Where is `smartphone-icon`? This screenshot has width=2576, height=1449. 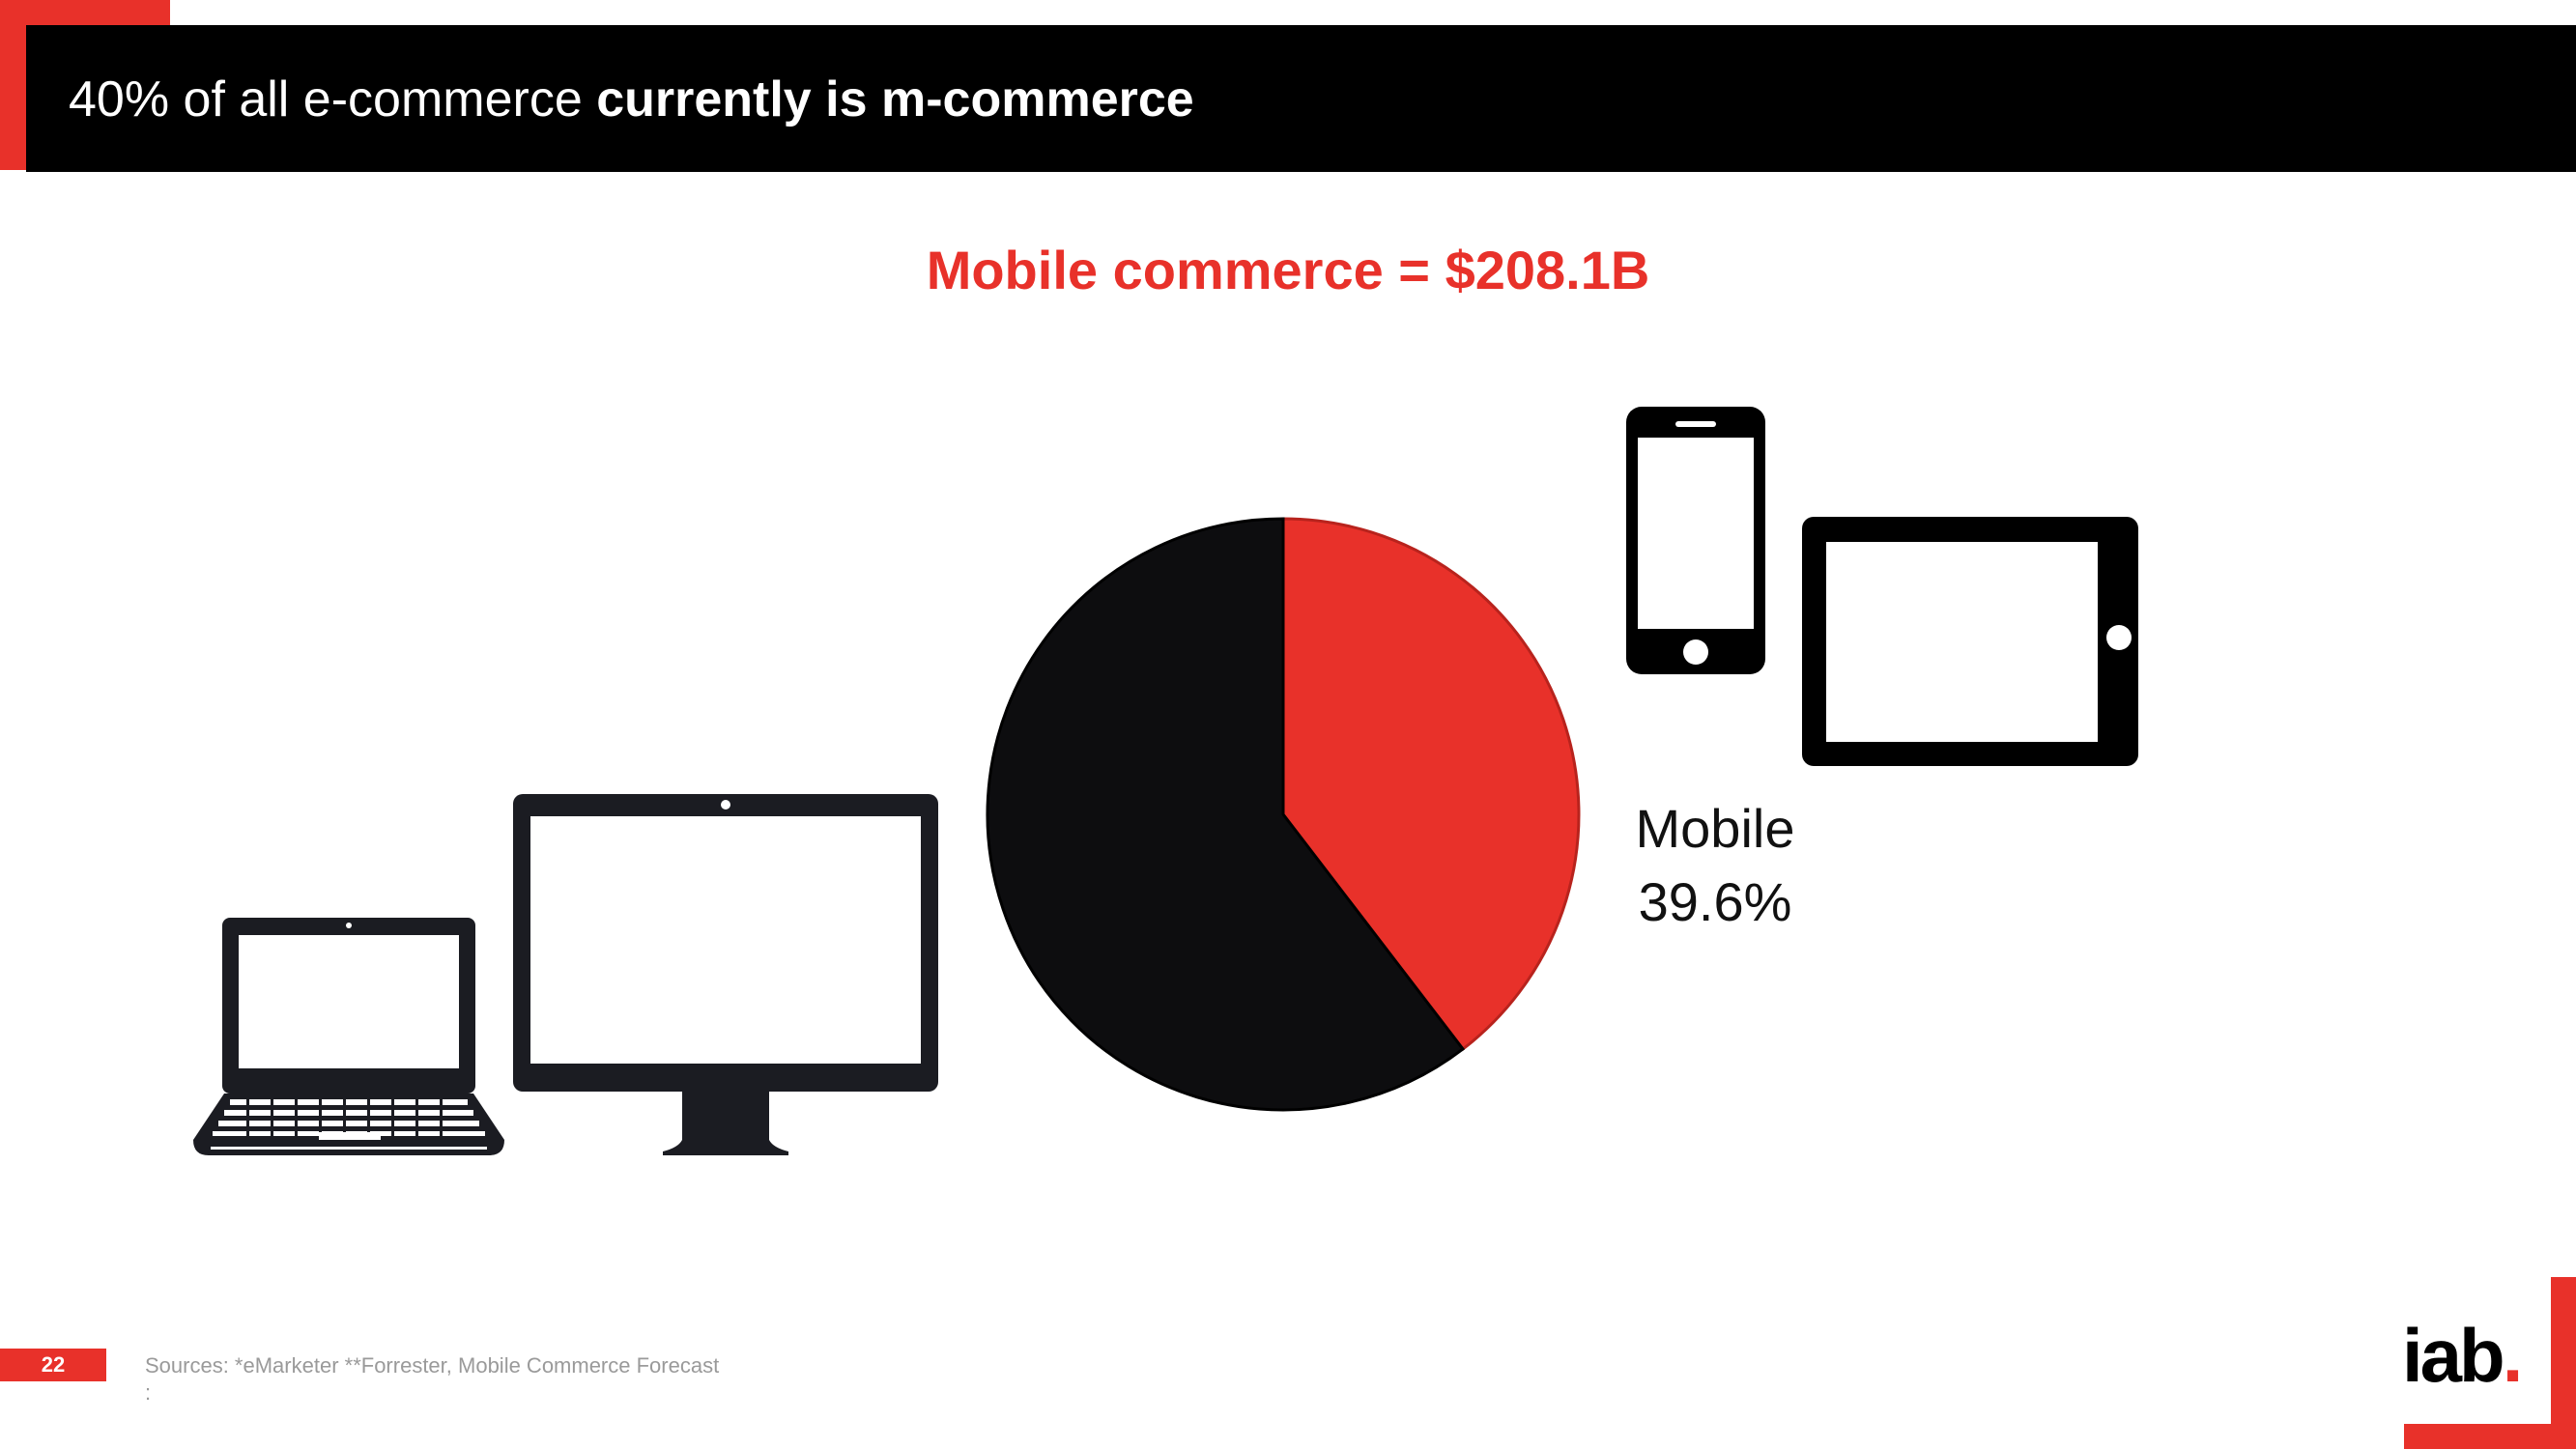
smartphone-icon is located at coordinates (1696, 540).